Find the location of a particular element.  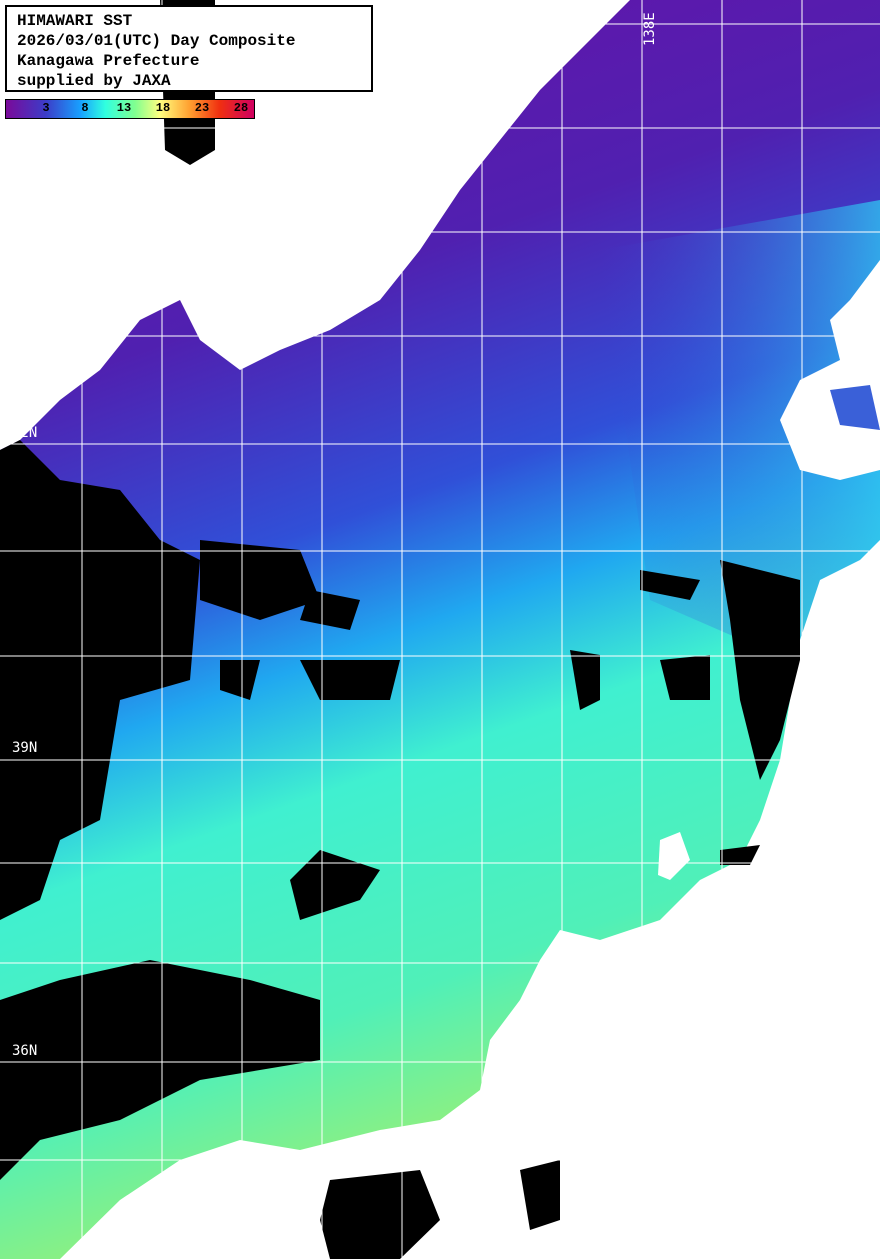

colorbar-tick: 18 is located at coordinates (163, 108).